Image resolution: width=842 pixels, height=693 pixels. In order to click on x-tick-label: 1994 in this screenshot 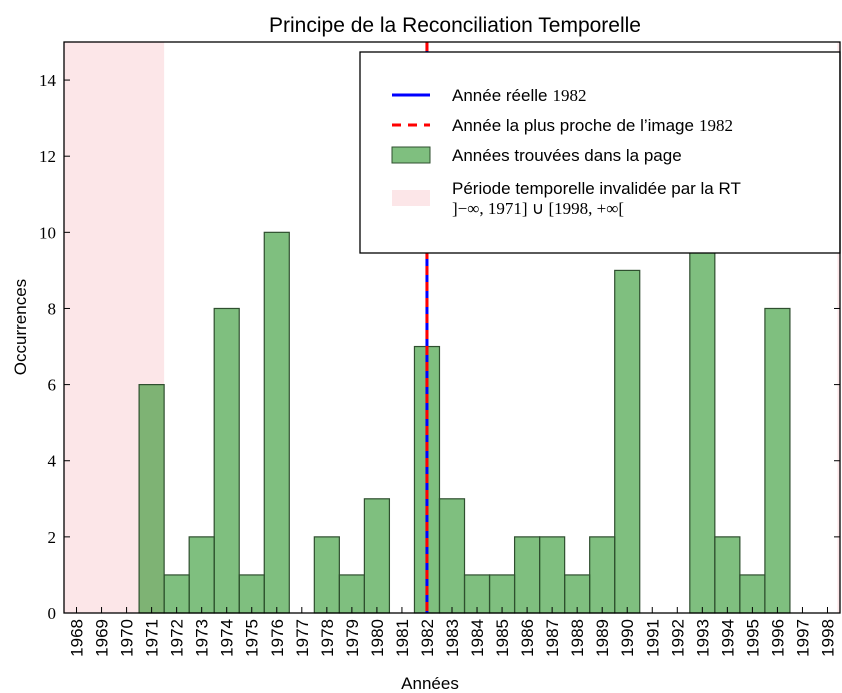, I will do `click(727, 638)`.